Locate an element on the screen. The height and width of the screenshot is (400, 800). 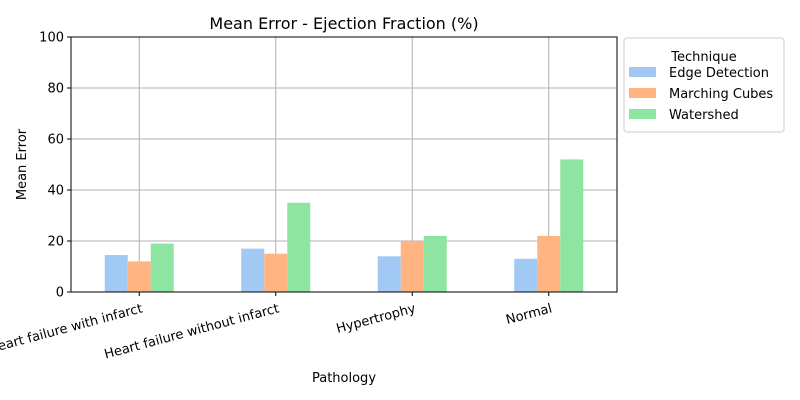
x-tick-label: Hypertrophy is located at coordinates (376, 319).